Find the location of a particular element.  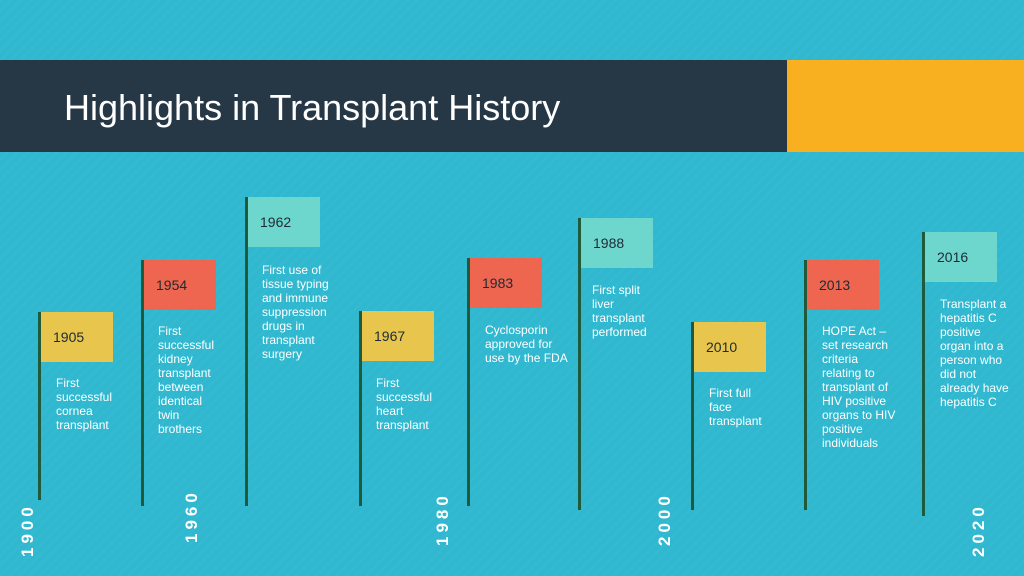

year-flag-1905: 1905 is located at coordinates (77, 337).